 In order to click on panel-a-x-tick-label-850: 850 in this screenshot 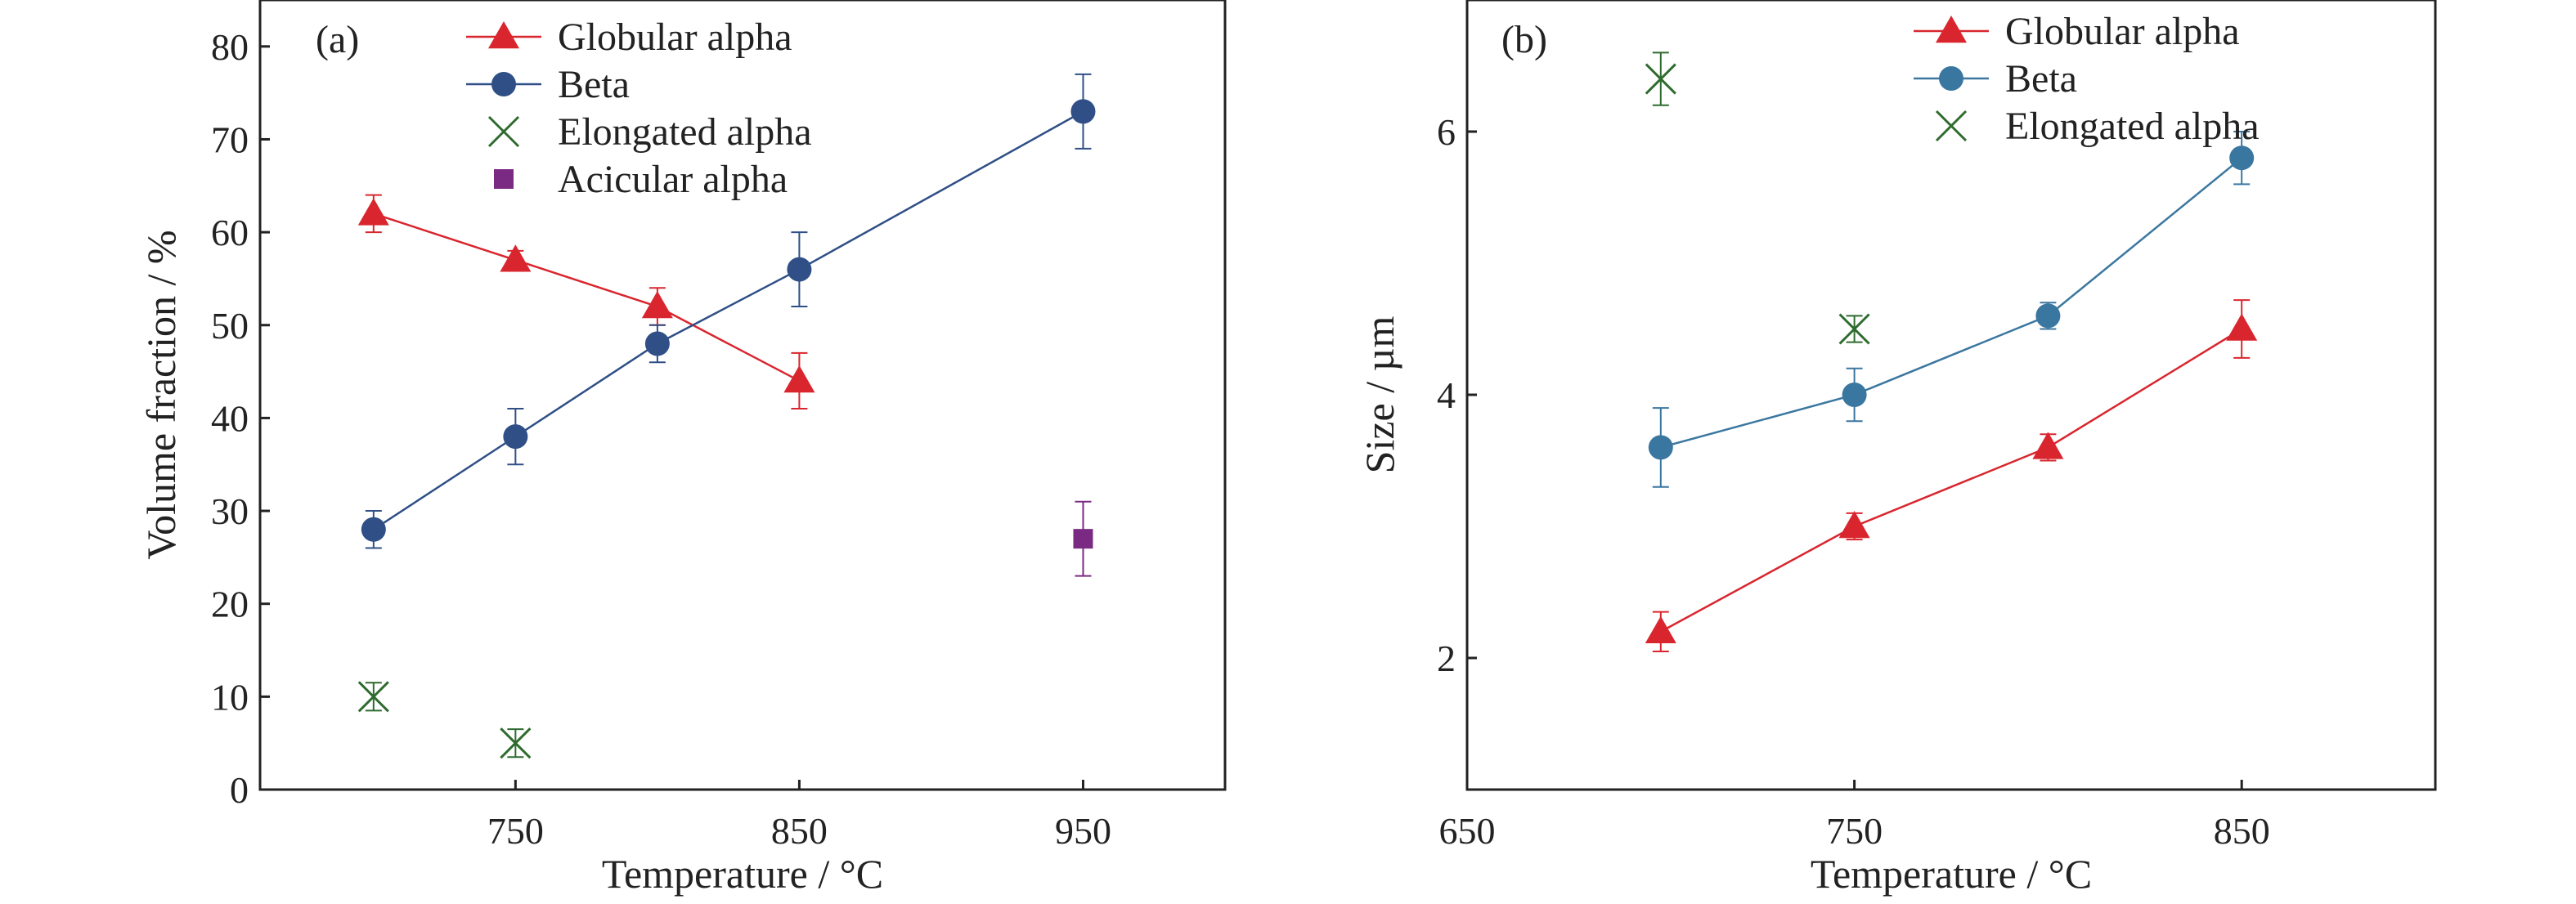, I will do `click(799, 831)`.